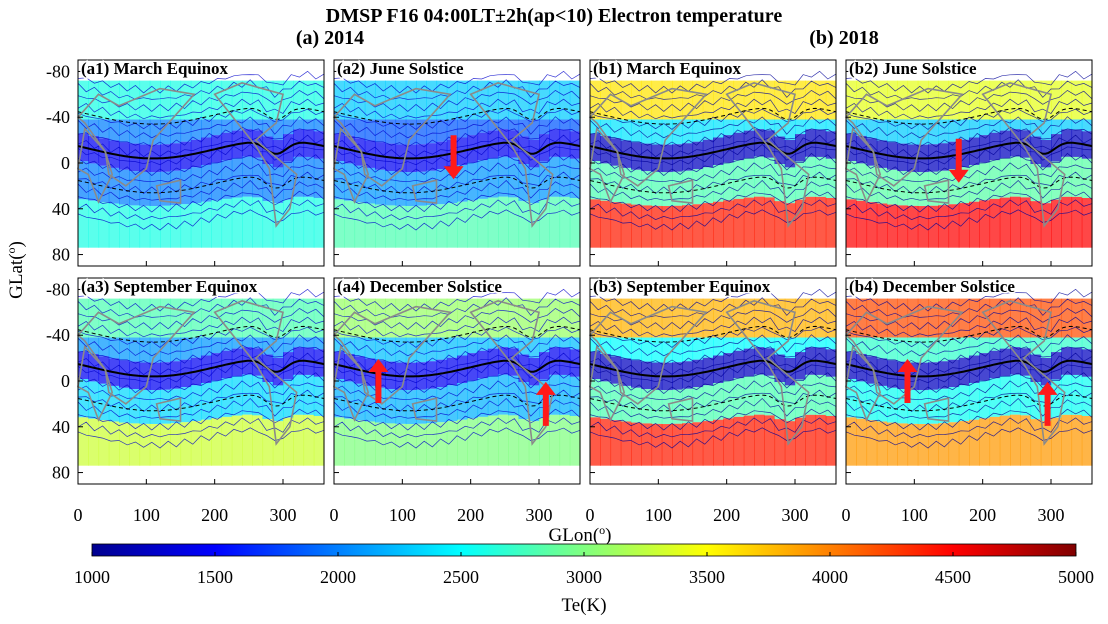 Image resolution: width=1108 pixels, height=624 pixels. I want to click on y-tick-label: 40, so click(61, 427).